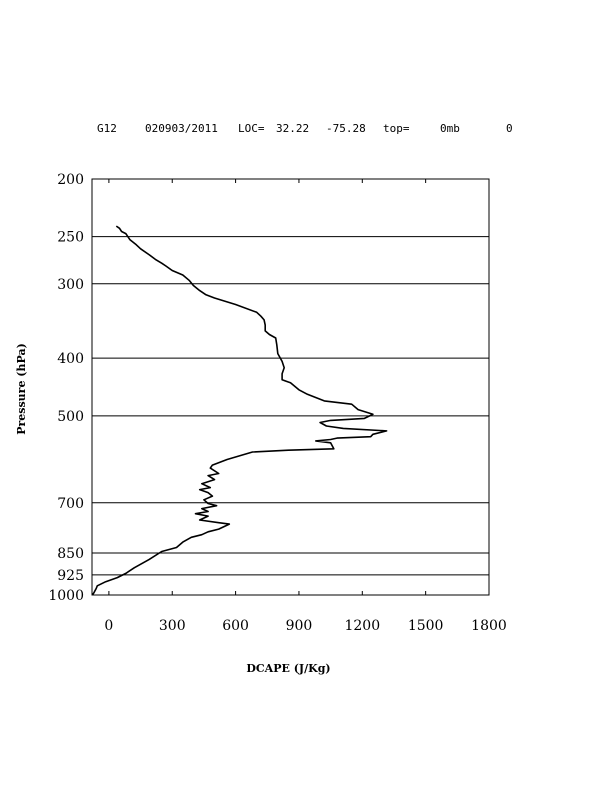 Image resolution: width=612 pixels, height=792 pixels. Describe the element at coordinates (251, 128) in the screenshot. I see `header-loc-label: LOC=` at that location.